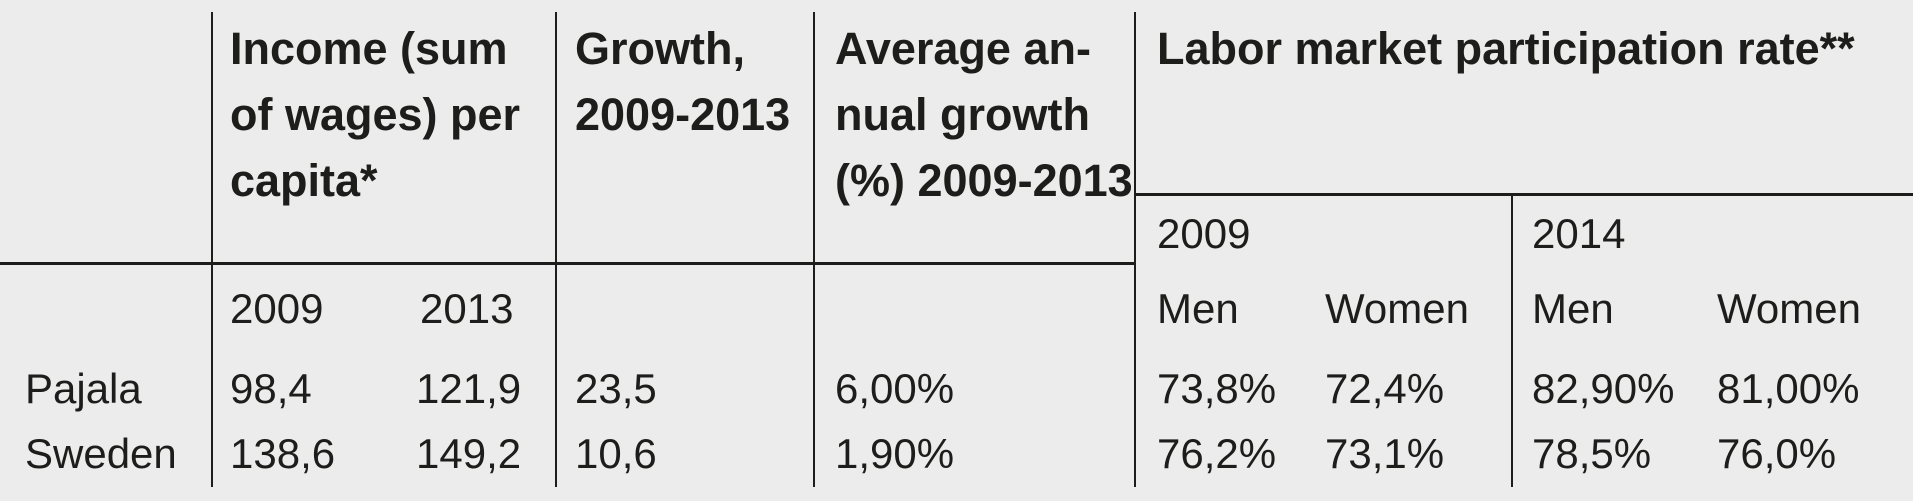 The image size is (1913, 501). Describe the element at coordinates (1512, 340) in the screenshot. I see `divider-labor-2009-2014` at that location.